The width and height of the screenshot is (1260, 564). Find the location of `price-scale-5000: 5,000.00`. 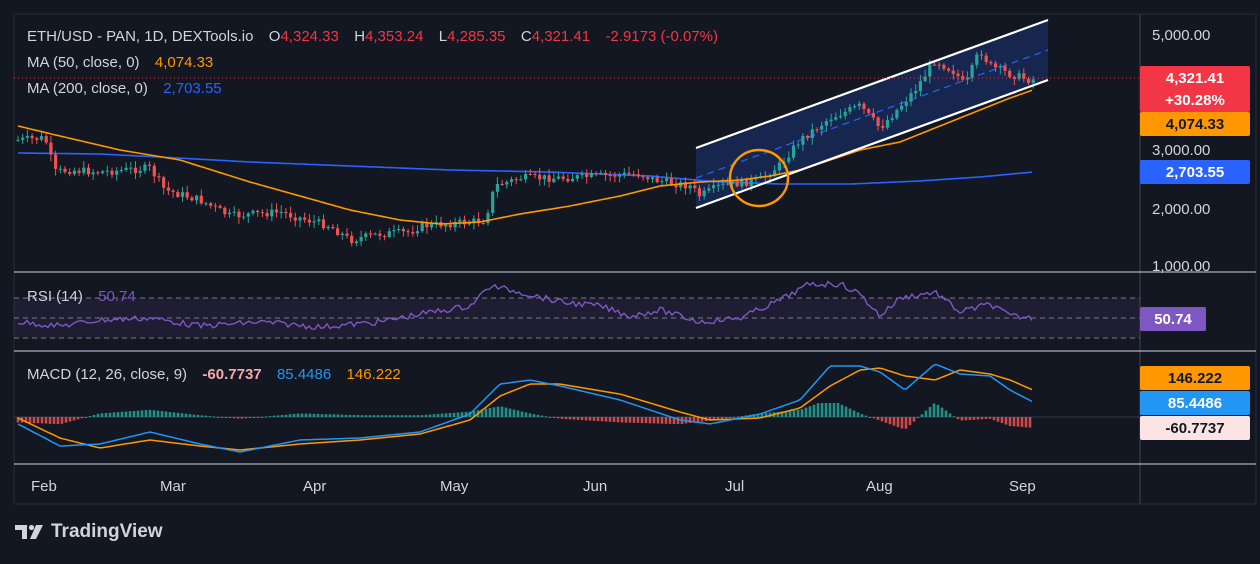

price-scale-5000: 5,000.00 is located at coordinates (1181, 35).